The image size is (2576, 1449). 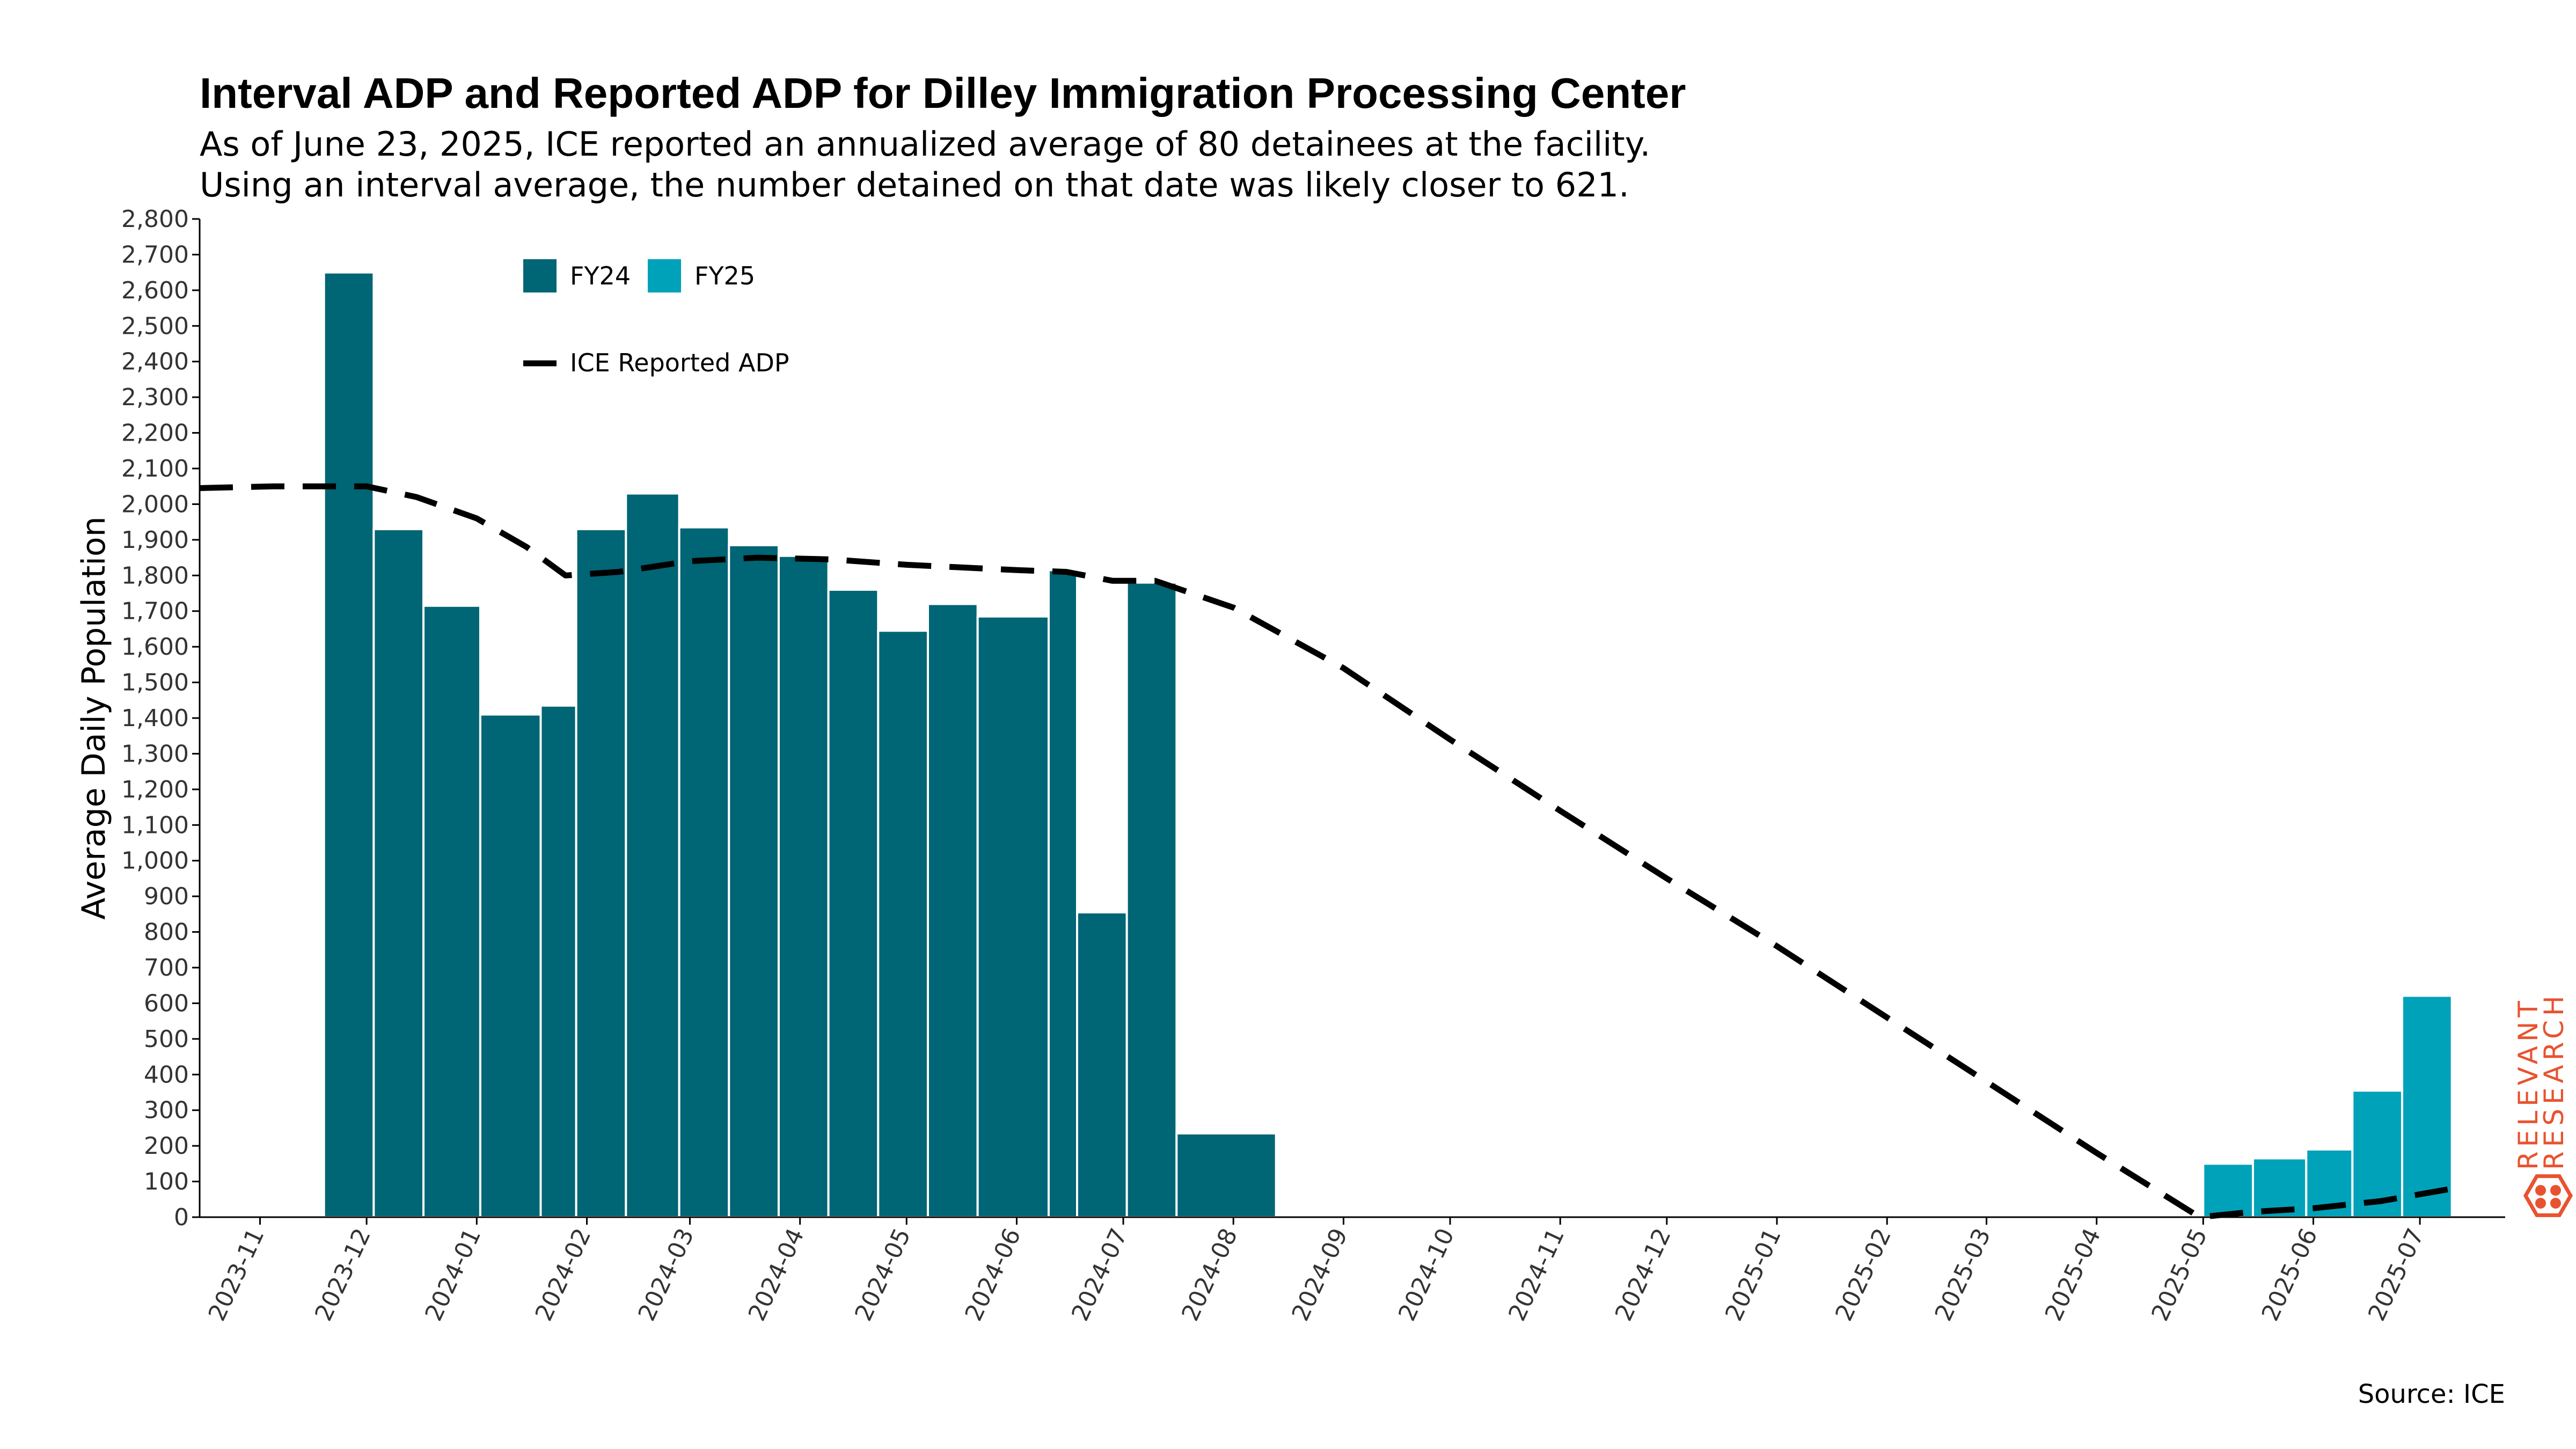 What do you see at coordinates (1643, 1274) in the screenshot?
I see `x-tick-label: 2024-12` at bounding box center [1643, 1274].